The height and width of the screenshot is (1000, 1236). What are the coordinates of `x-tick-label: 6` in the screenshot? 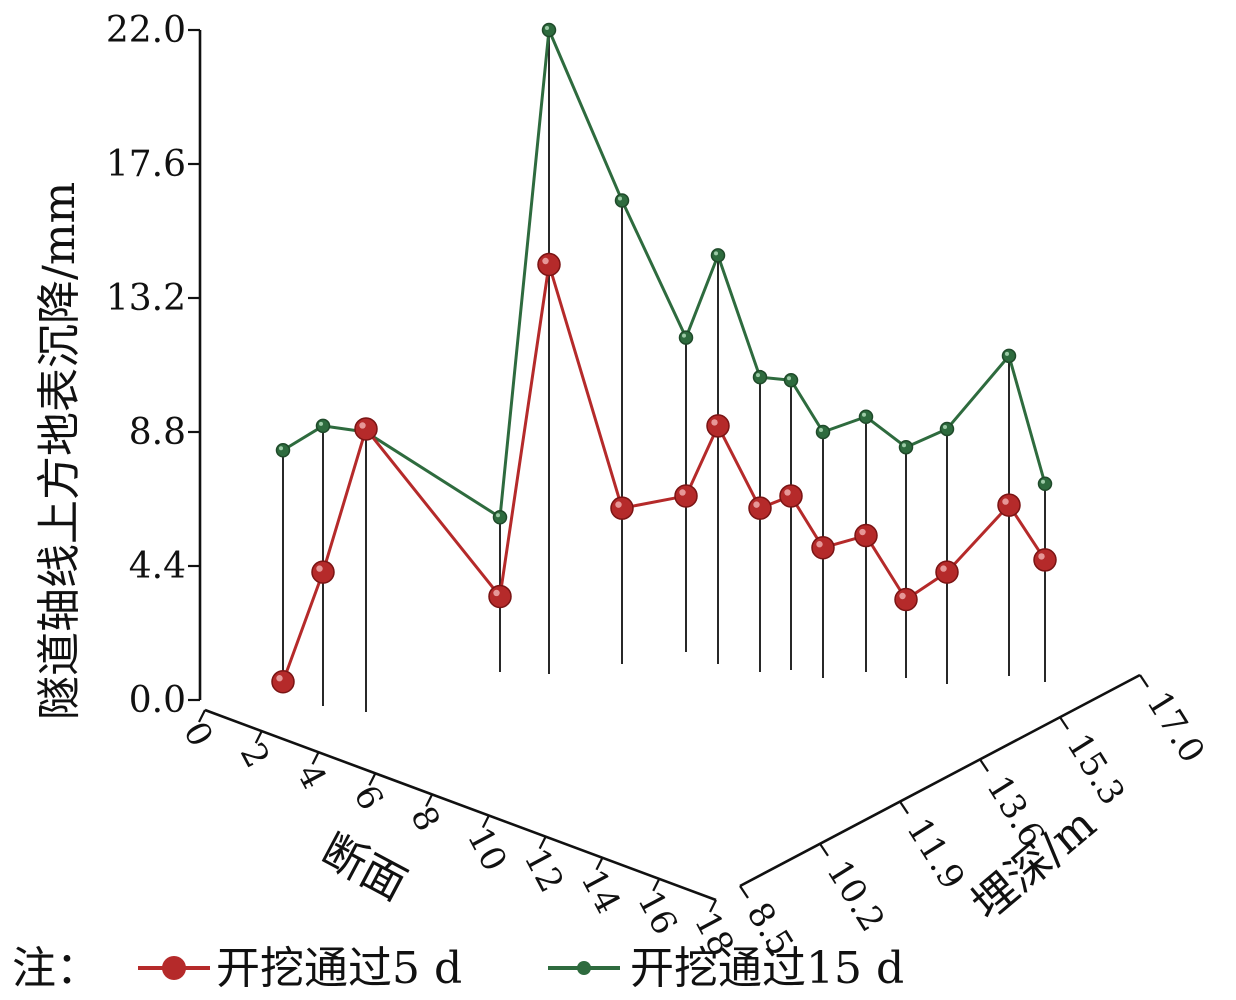 It's located at (367, 798).